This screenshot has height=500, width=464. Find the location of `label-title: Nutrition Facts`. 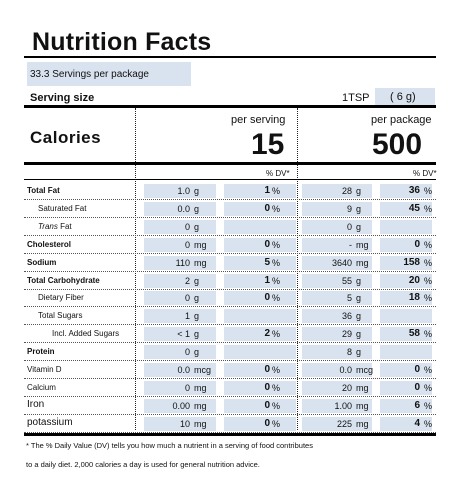

label-title: Nutrition Facts is located at coordinates (122, 42).